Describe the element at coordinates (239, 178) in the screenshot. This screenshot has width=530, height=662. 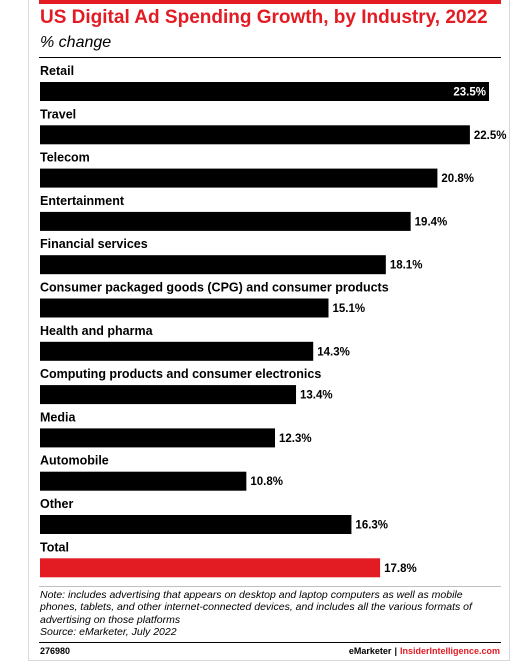
I see `bar-telecom` at that location.